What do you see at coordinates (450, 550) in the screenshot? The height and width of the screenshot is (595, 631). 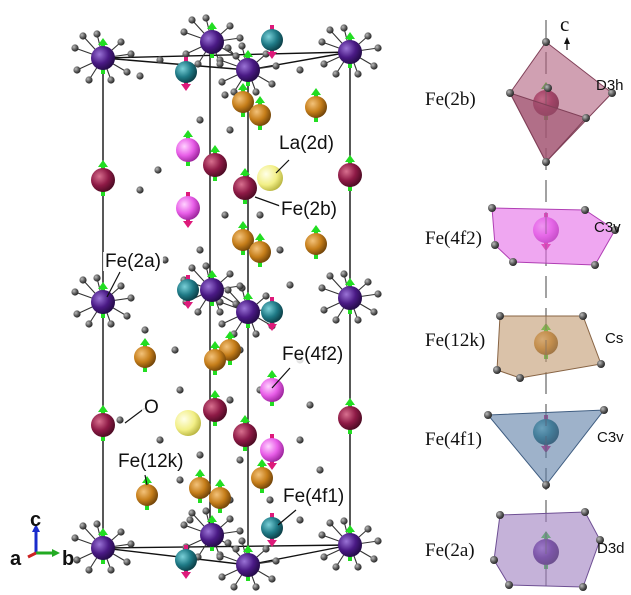 I see `polyhedron-site-fe-2a: Fe(2a)` at bounding box center [450, 550].